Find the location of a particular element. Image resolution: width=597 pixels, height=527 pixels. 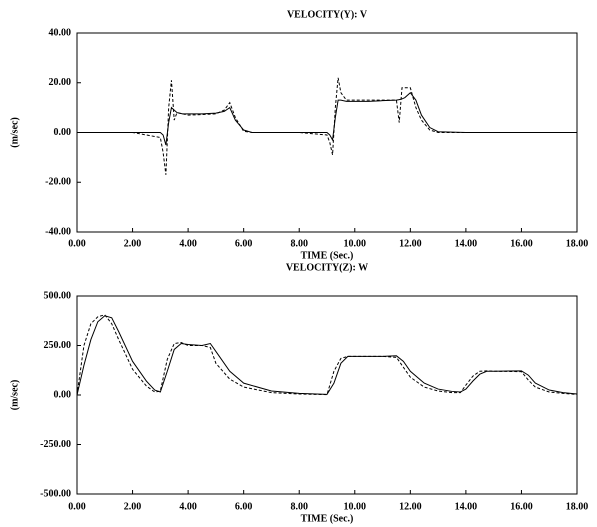

y-tick-label: -40.00 is located at coordinates (58, 231).